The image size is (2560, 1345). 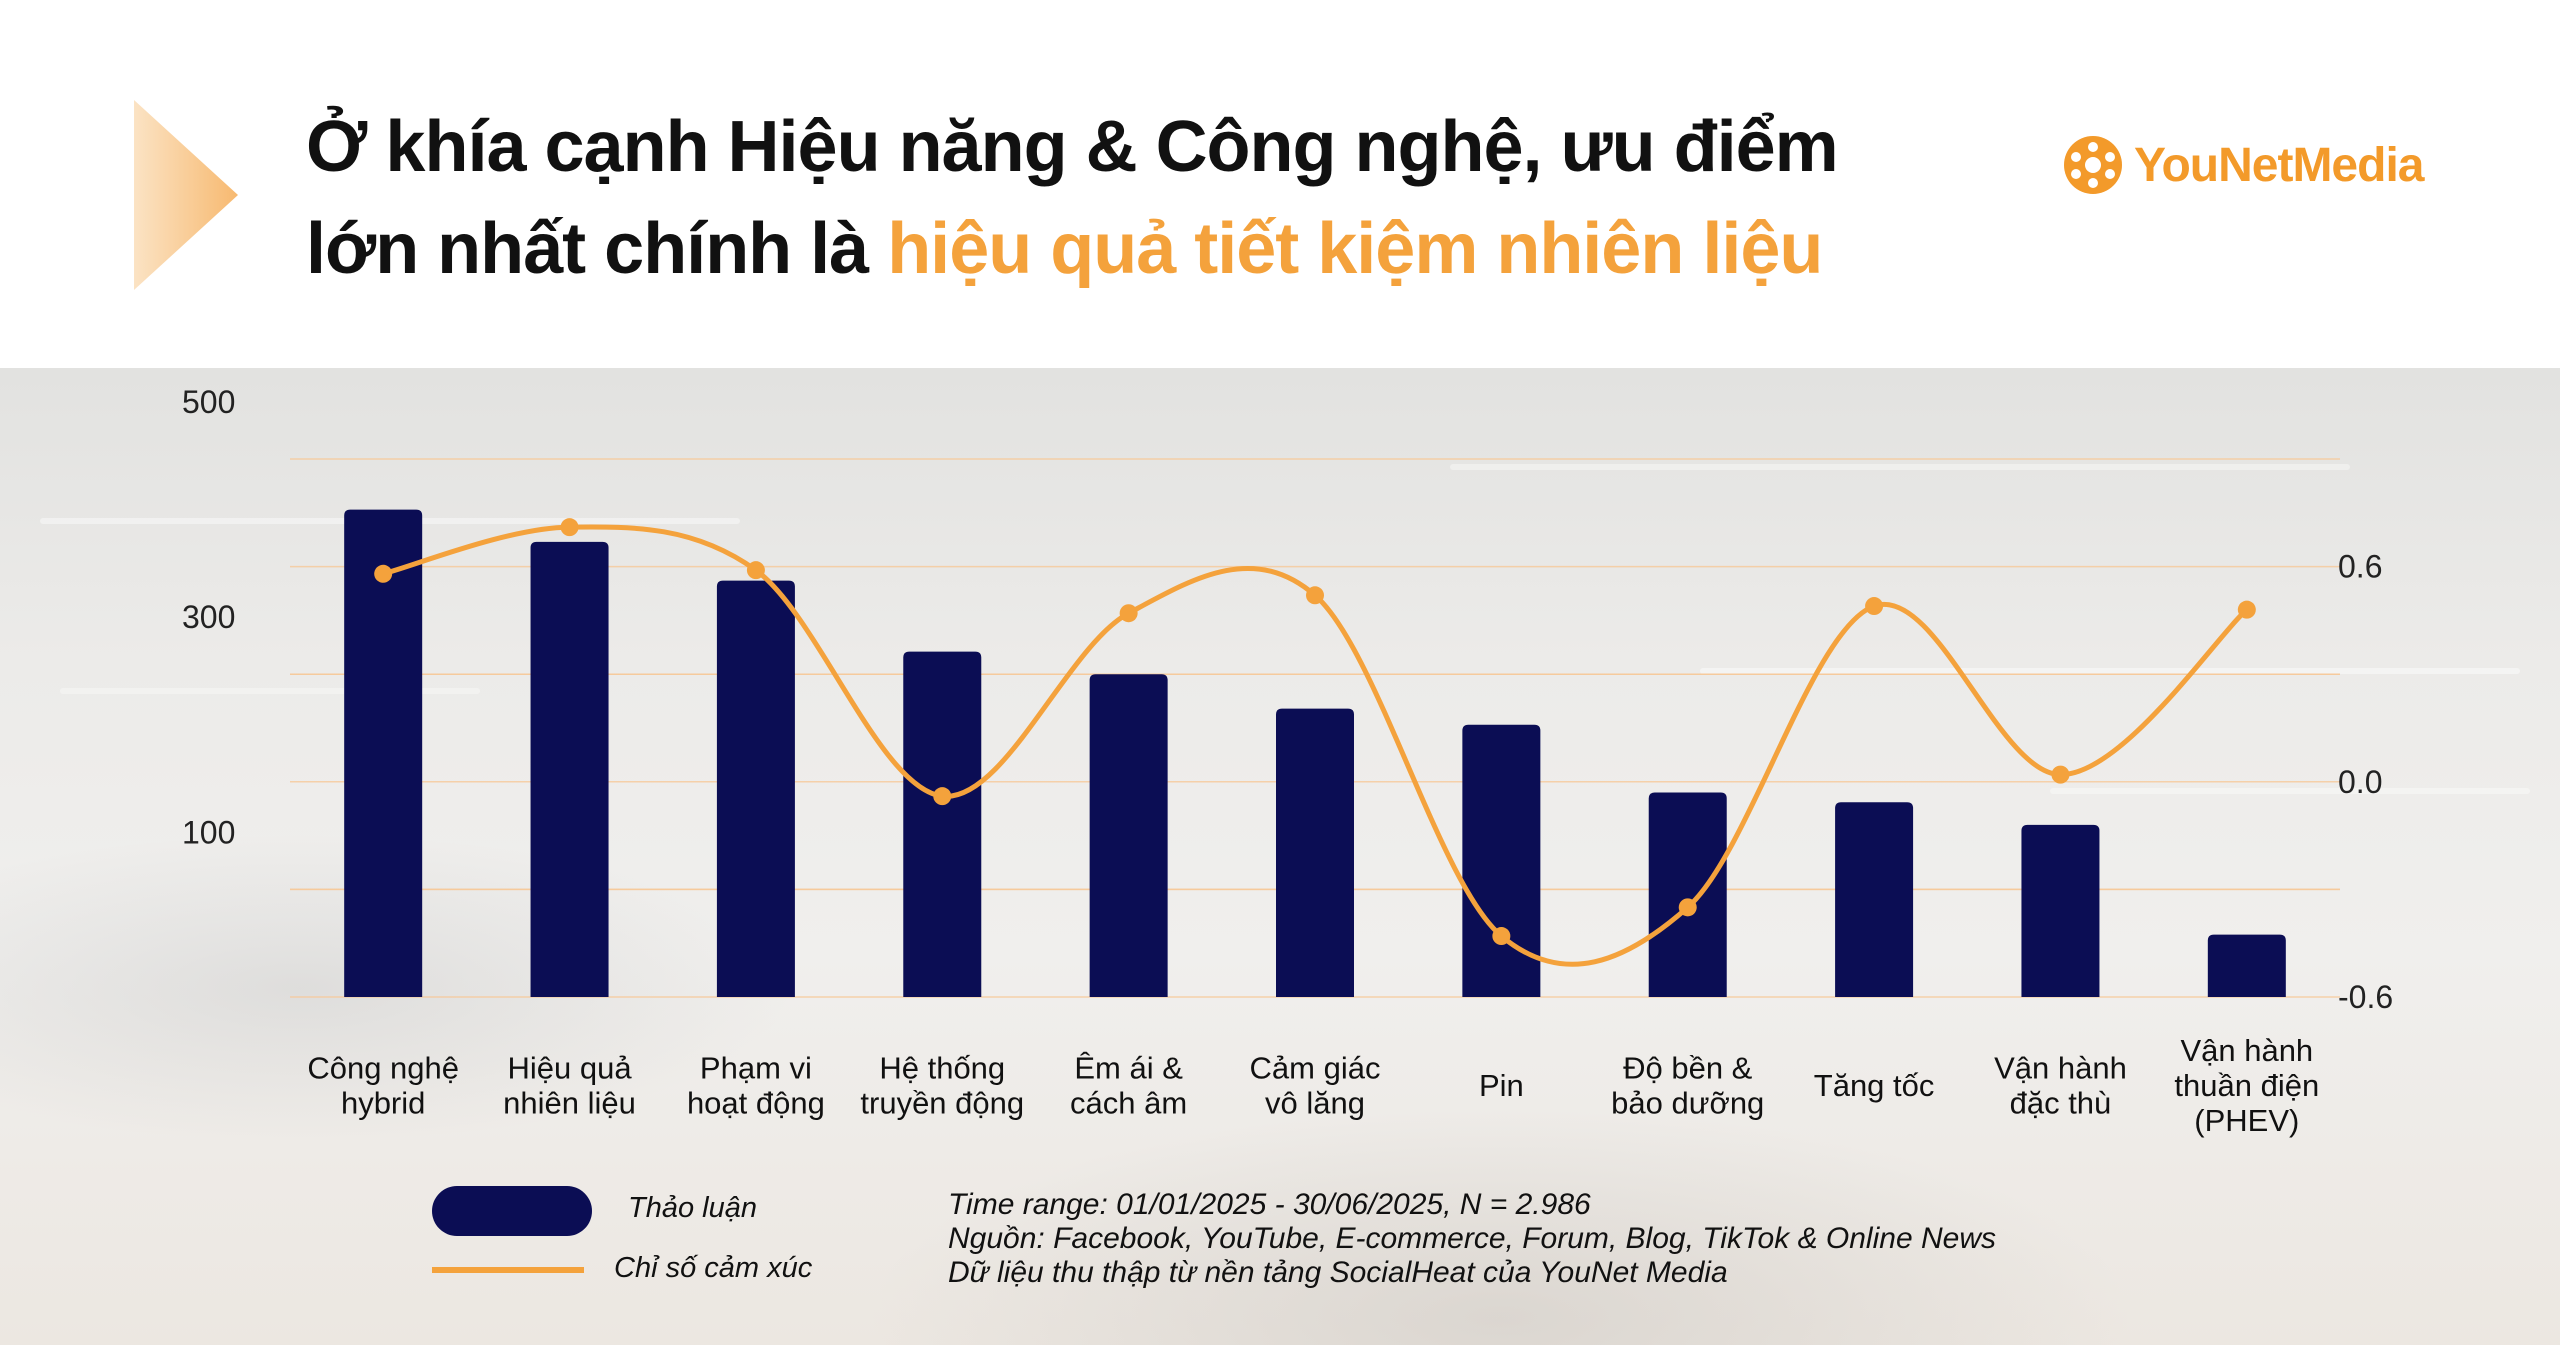 What do you see at coordinates (942, 1103) in the screenshot?
I see `x-tick-label: truyền động` at bounding box center [942, 1103].